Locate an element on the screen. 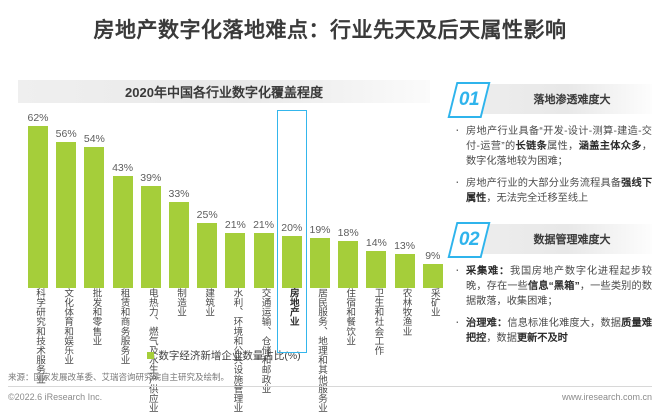  category-label: 居民服务、地理和其他服务业 is located at coordinates (321, 350).